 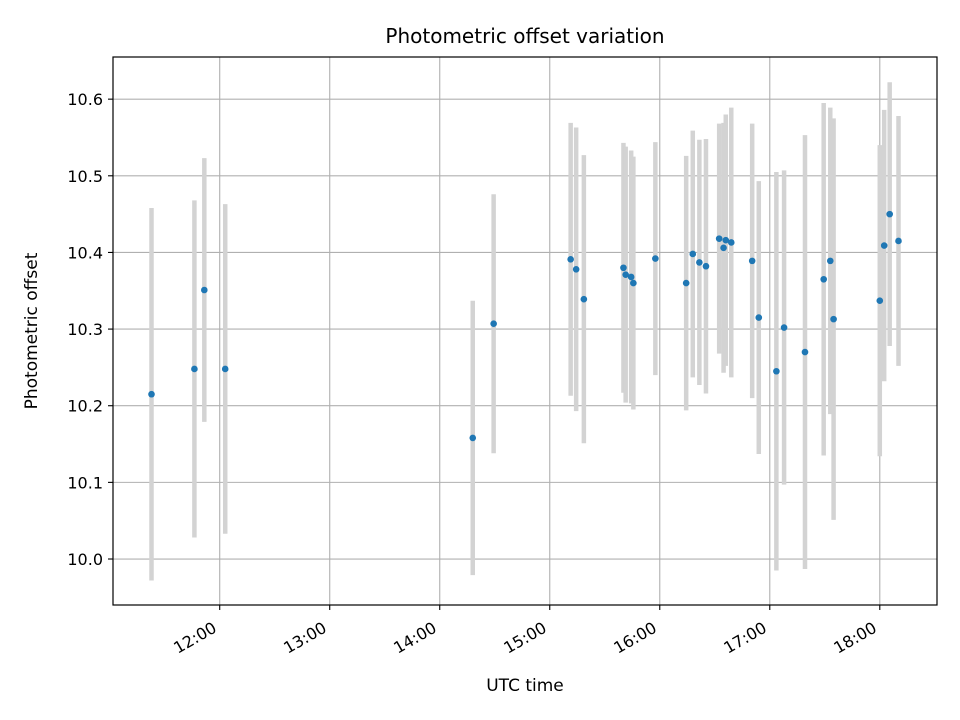 I want to click on chart-title: Photometric offset variation, so click(x=524, y=36).